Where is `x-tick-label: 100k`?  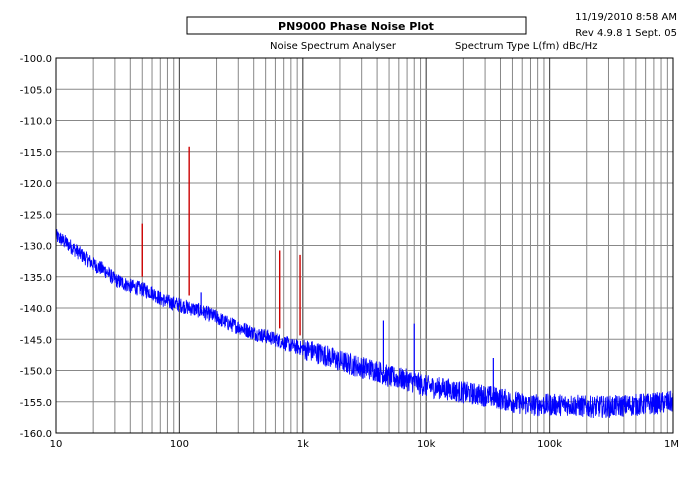
x-tick-label: 100k is located at coordinates (549, 444).